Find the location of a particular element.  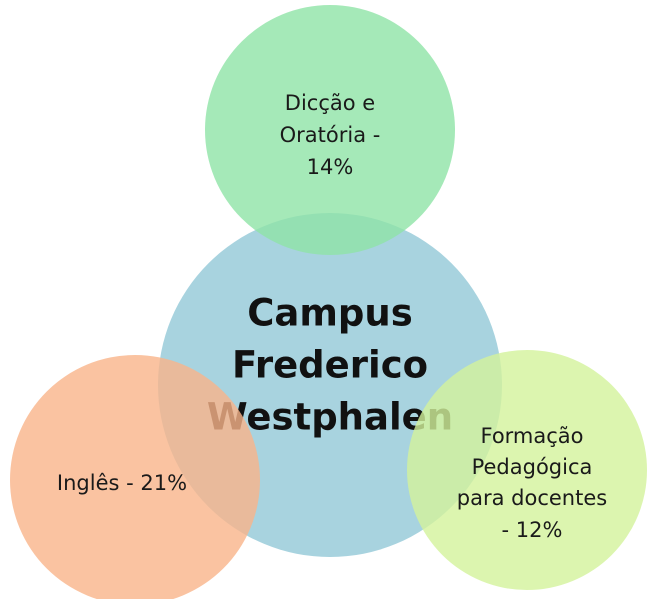

node-label: Inglês - 21% is located at coordinates (122, 483).